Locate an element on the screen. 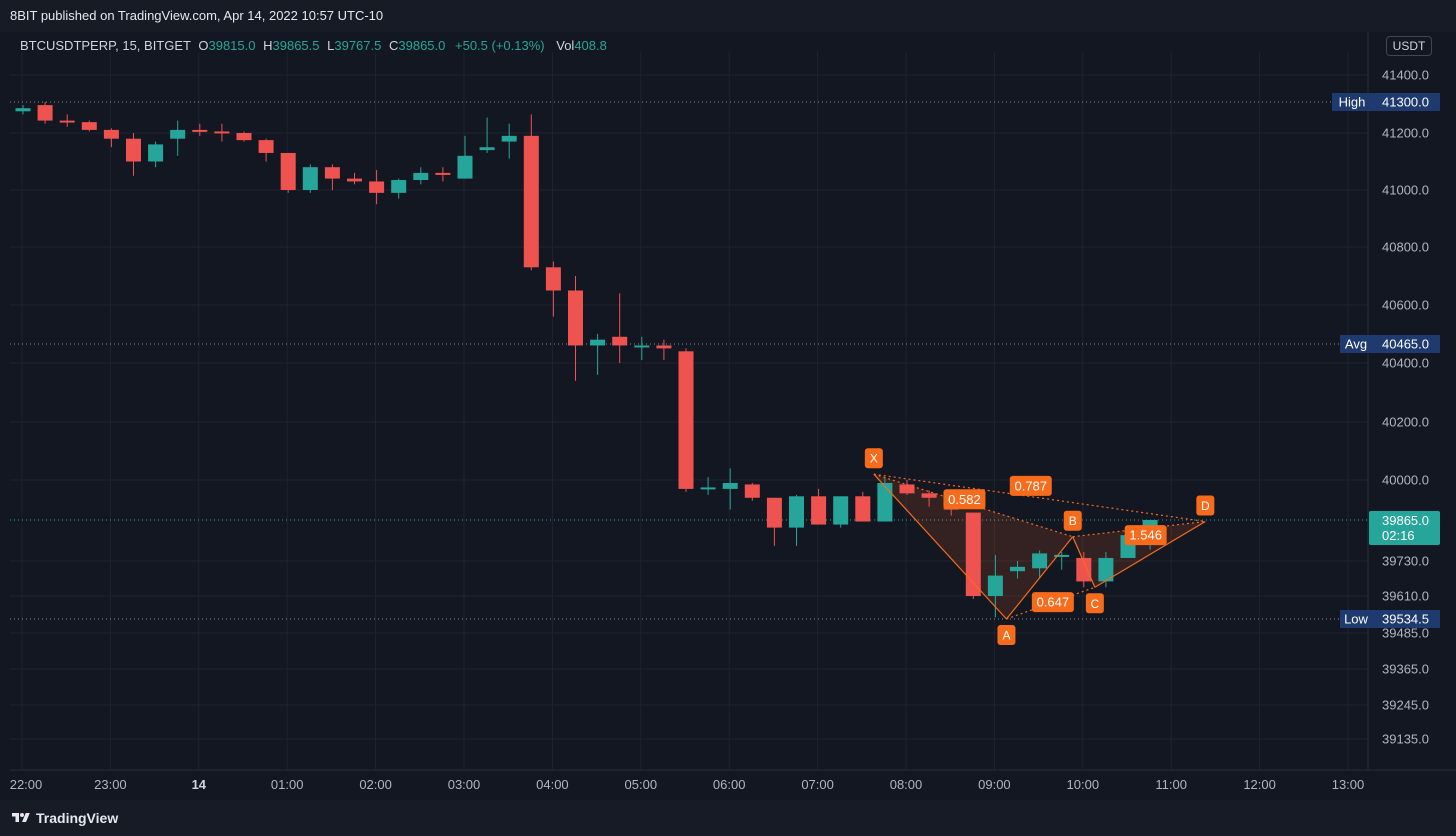 The height and width of the screenshot is (836, 1456). price-tick-label: 39135.0 is located at coordinates (1405, 739).